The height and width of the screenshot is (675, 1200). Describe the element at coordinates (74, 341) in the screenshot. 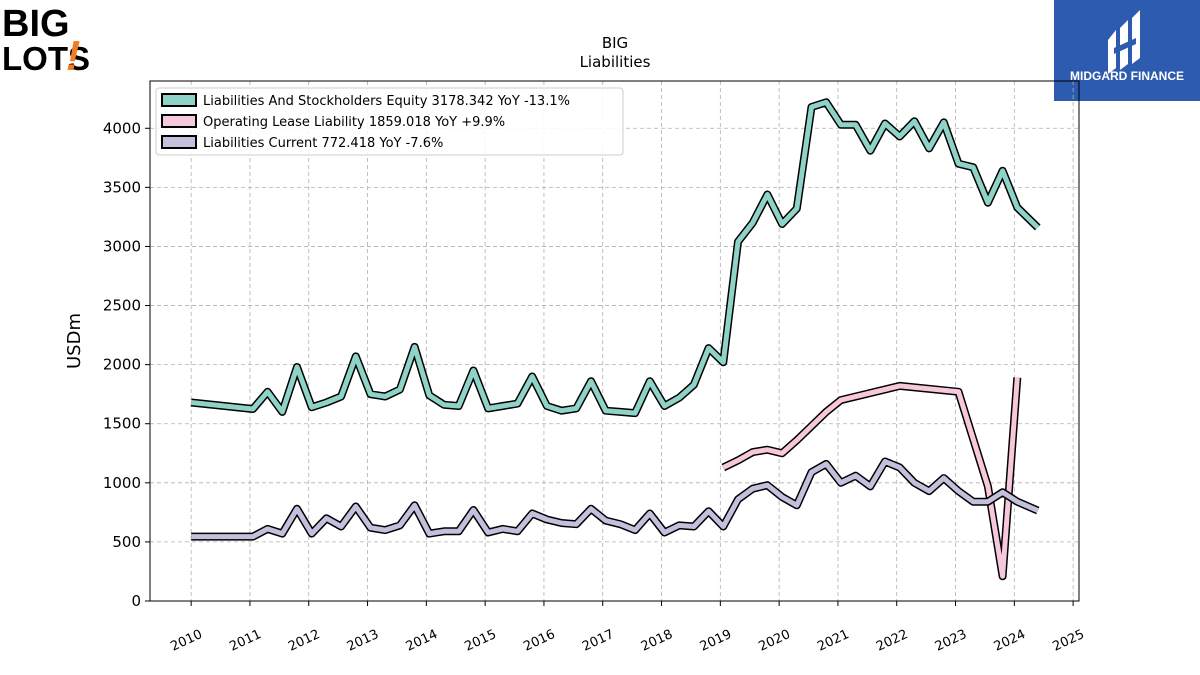

I see `y-axis-label: USDm` at that location.